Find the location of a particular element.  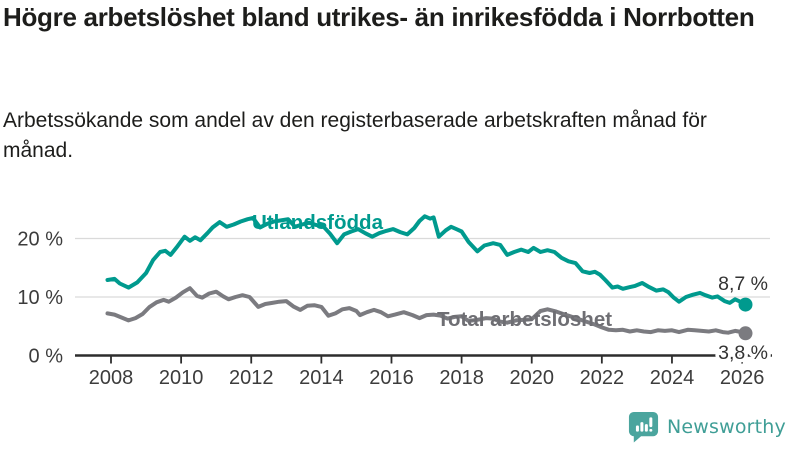

x-tick-label-2020: 2020 is located at coordinates (531, 378).